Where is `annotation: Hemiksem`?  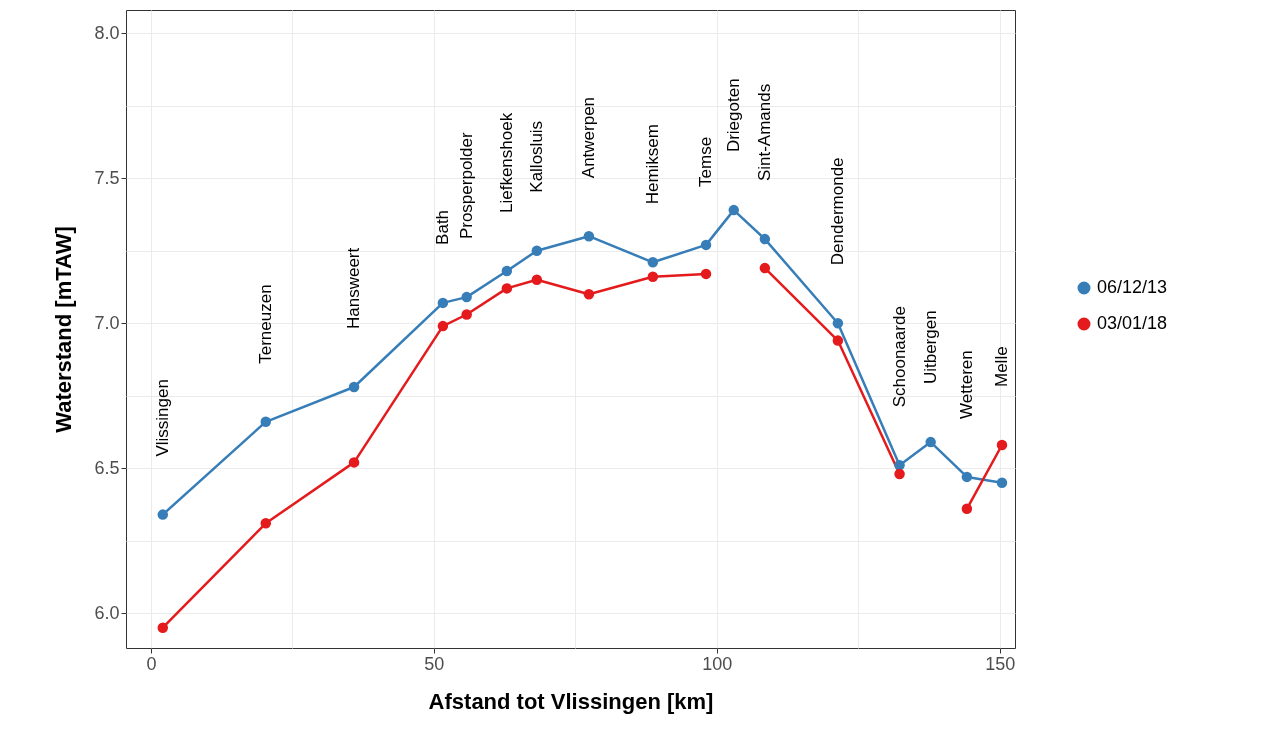 annotation: Hemiksem is located at coordinates (652, 164).